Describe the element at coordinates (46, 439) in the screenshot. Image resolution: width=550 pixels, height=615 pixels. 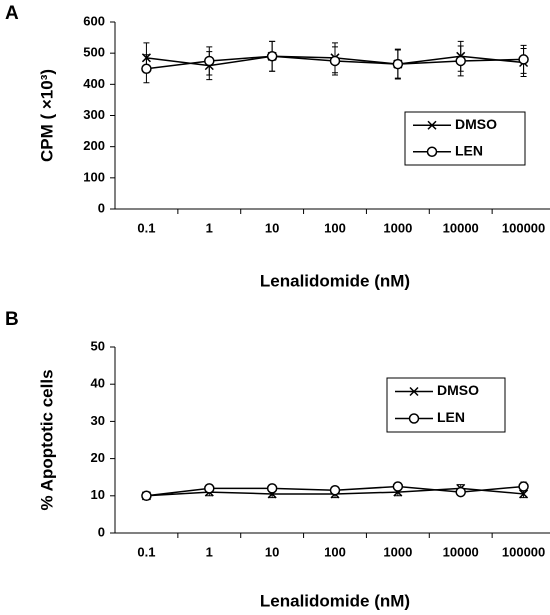
I see `y-axis-label: % Apoptotic cells` at that location.